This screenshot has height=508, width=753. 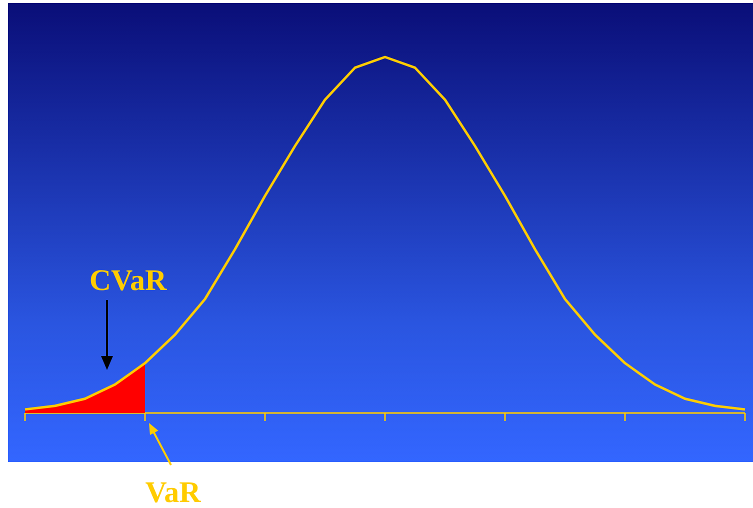 What do you see at coordinates (128, 280) in the screenshot?
I see `annotation: CVaR` at bounding box center [128, 280].